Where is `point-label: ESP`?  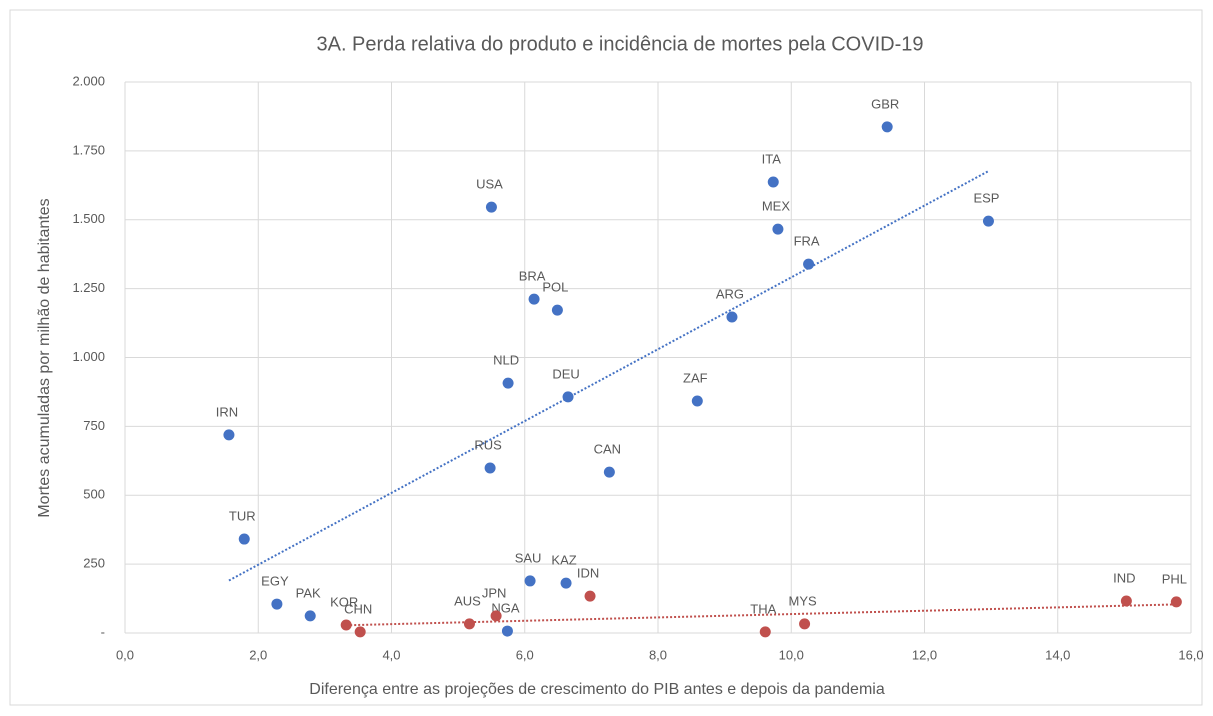 point-label: ESP is located at coordinates (986, 198).